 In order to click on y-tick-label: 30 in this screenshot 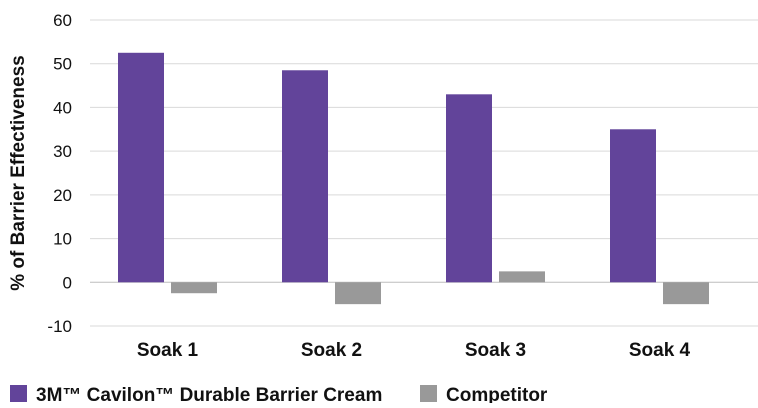, I will do `click(62, 151)`.